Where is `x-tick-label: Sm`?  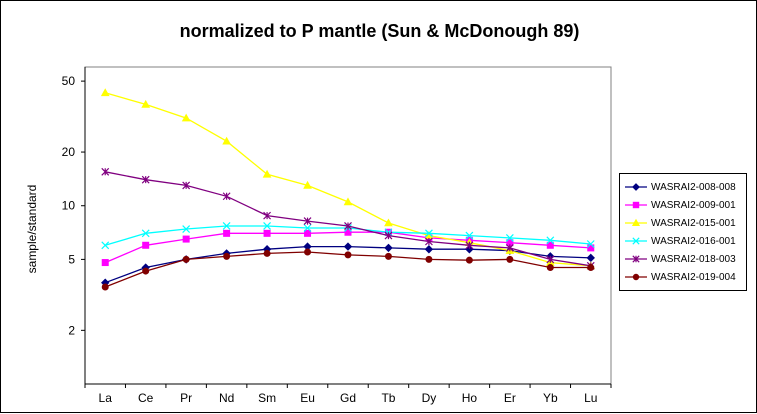
x-tick-label: Sm is located at coordinates (267, 398).